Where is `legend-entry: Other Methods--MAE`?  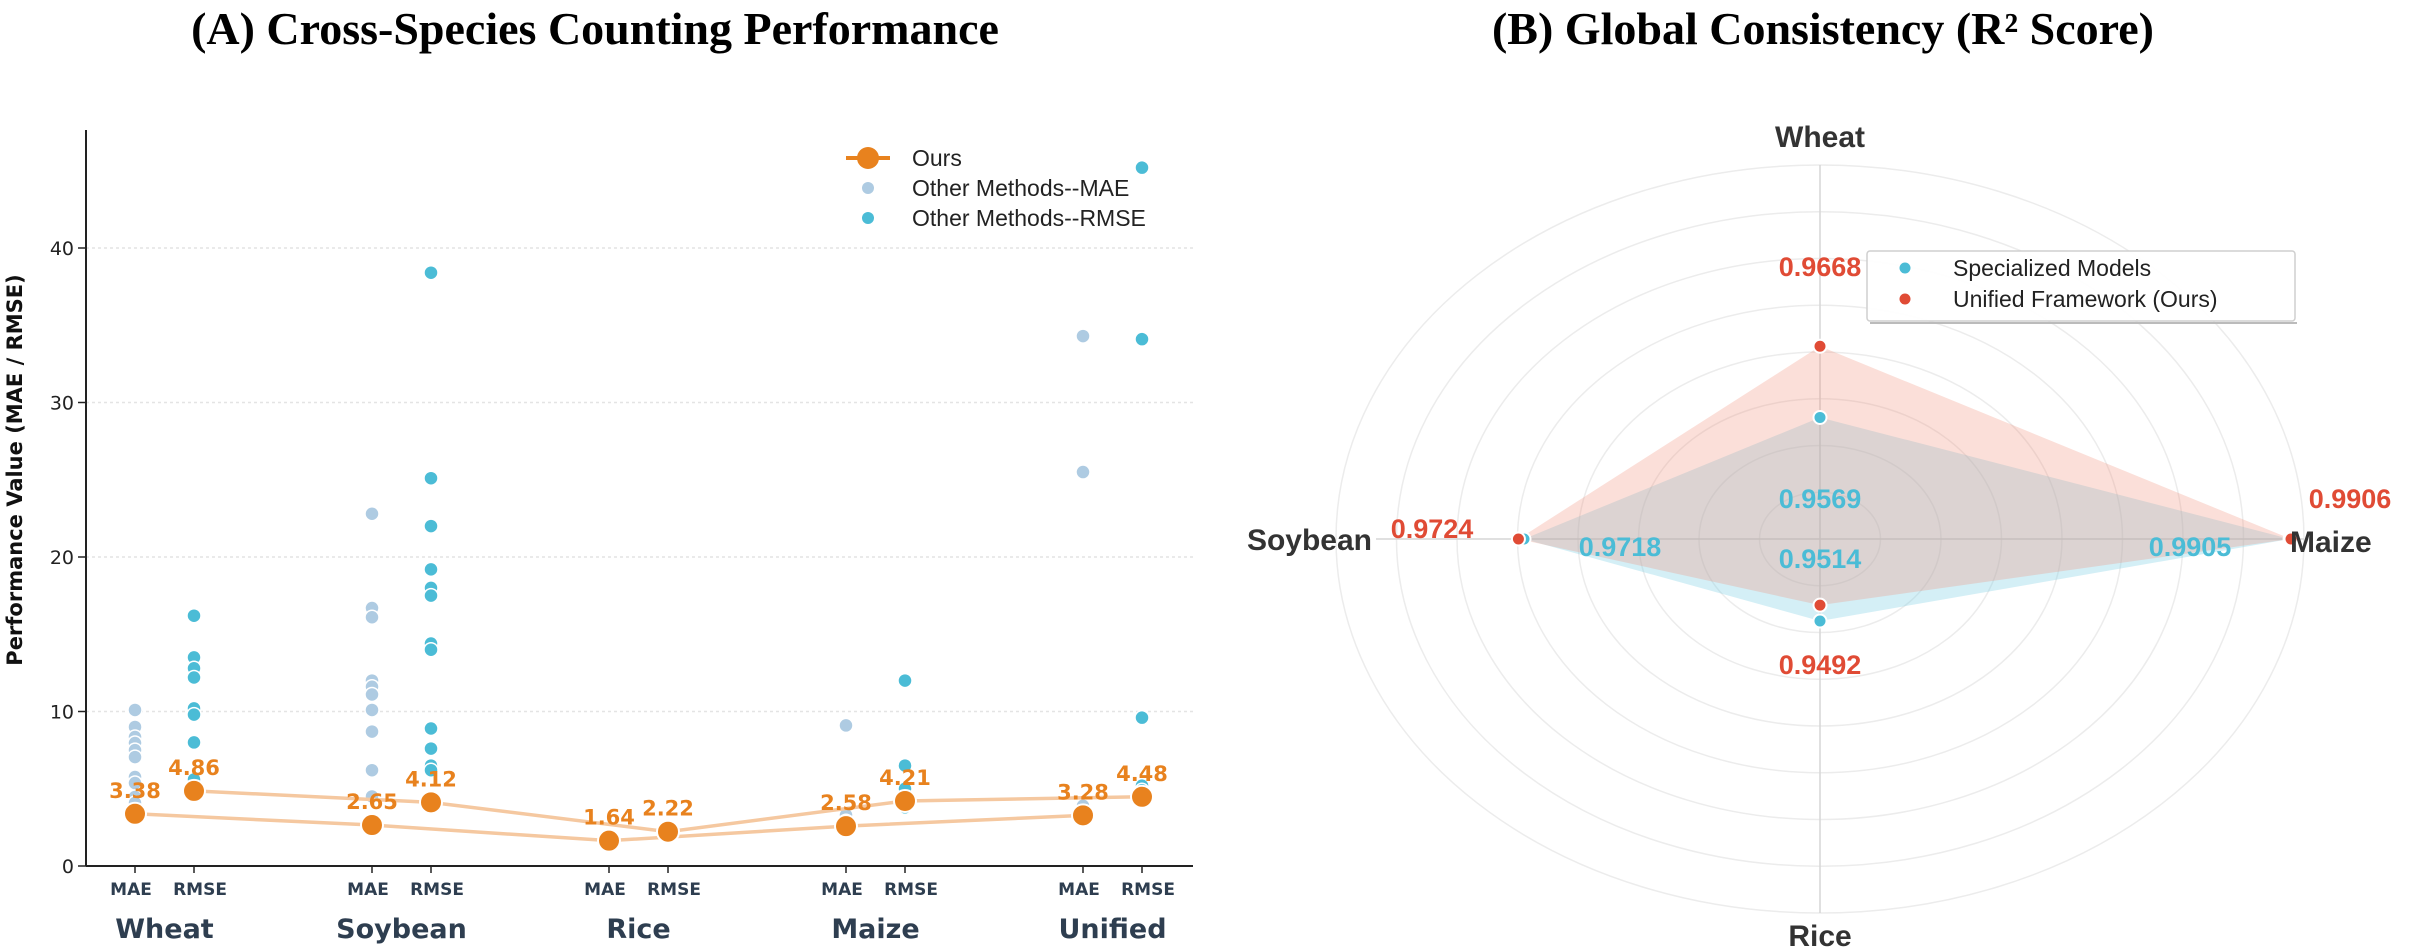
legend-entry: Other Methods--MAE is located at coordinates (1020, 188).